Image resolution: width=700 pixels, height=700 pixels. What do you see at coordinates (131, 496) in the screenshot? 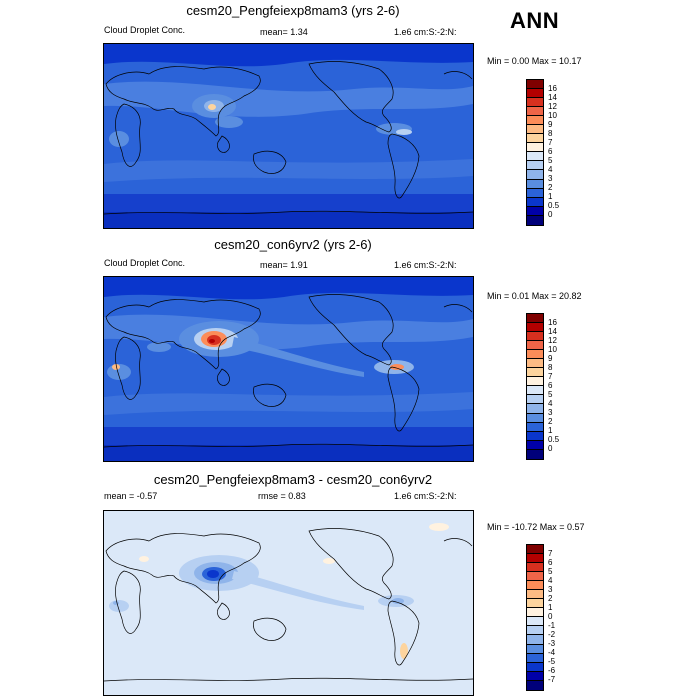
I see `panel-3-mean: mean = -0.57` at bounding box center [131, 496].